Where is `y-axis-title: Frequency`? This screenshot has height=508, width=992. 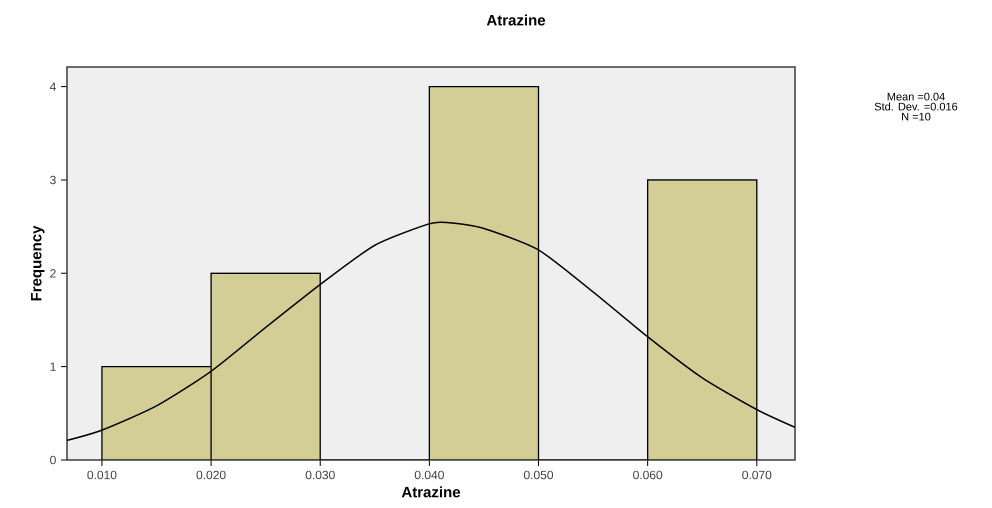 y-axis-title: Frequency is located at coordinates (37, 263).